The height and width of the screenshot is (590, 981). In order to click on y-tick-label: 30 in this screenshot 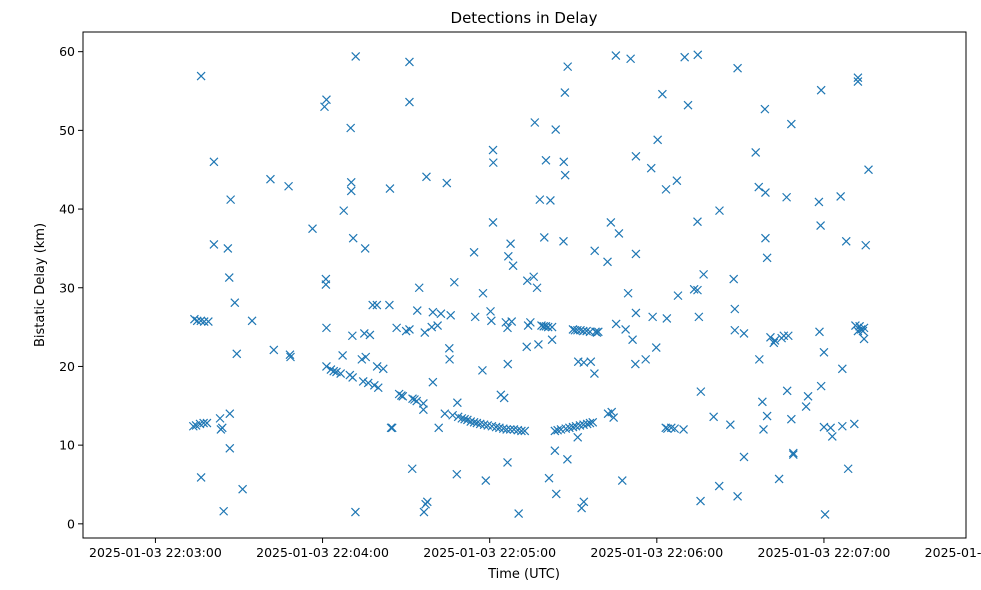, I will do `click(67, 287)`.